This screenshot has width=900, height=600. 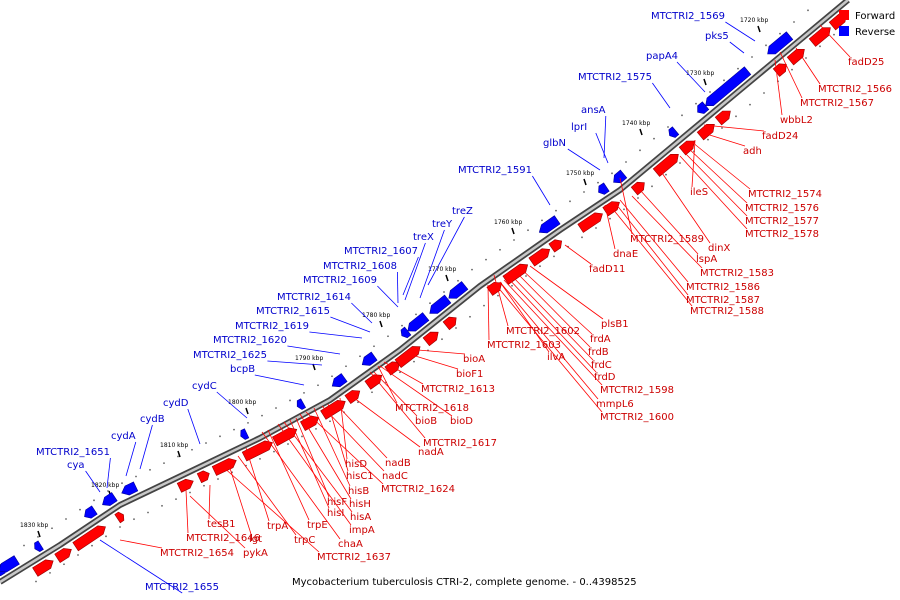 What do you see at coordinates (362, 530) in the screenshot?
I see `gene-label-impa: impA` at bounding box center [362, 530].